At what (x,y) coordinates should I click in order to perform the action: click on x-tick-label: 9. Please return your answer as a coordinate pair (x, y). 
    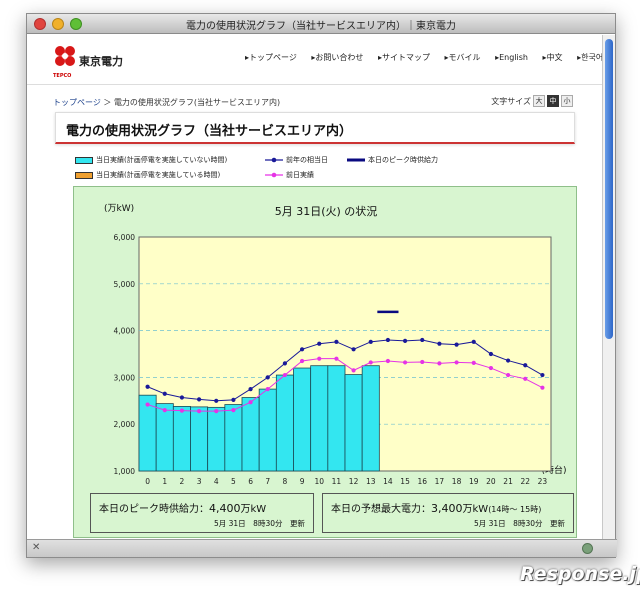
    Looking at the image, I should click on (302, 481).